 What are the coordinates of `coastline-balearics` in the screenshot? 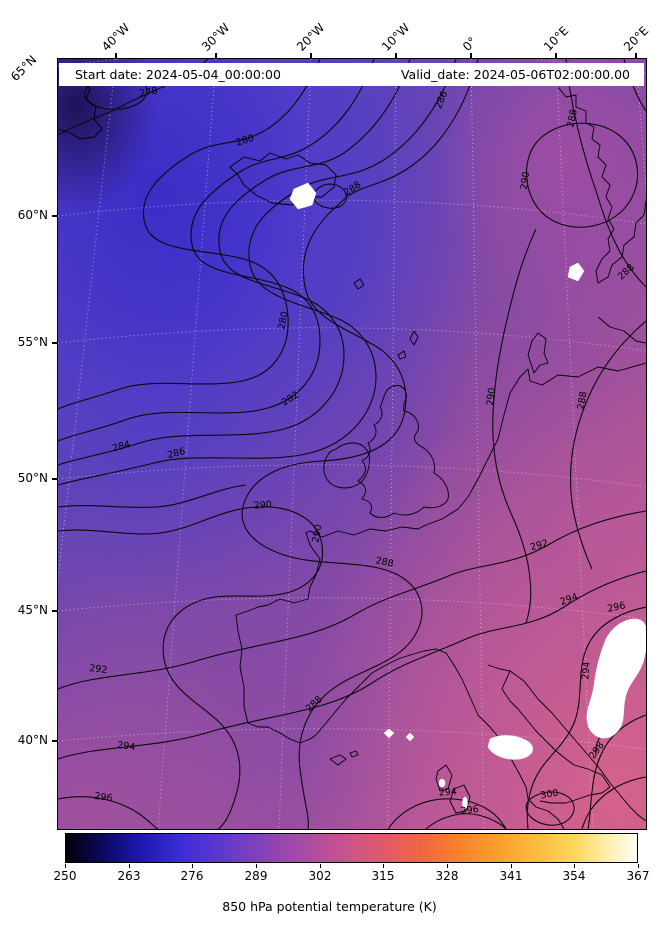 It's located at (338, 760).